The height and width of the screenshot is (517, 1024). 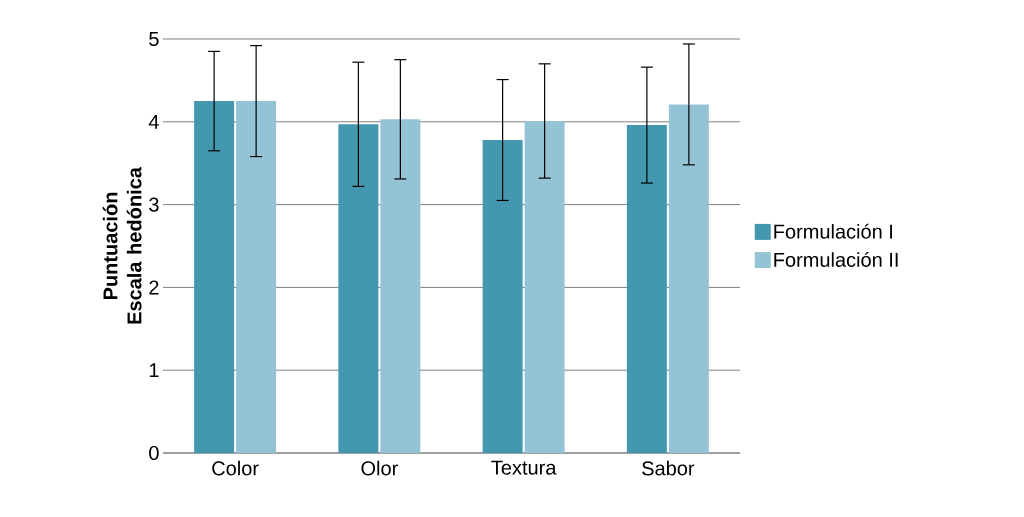 I want to click on legend-label: Formulación II, so click(x=836, y=259).